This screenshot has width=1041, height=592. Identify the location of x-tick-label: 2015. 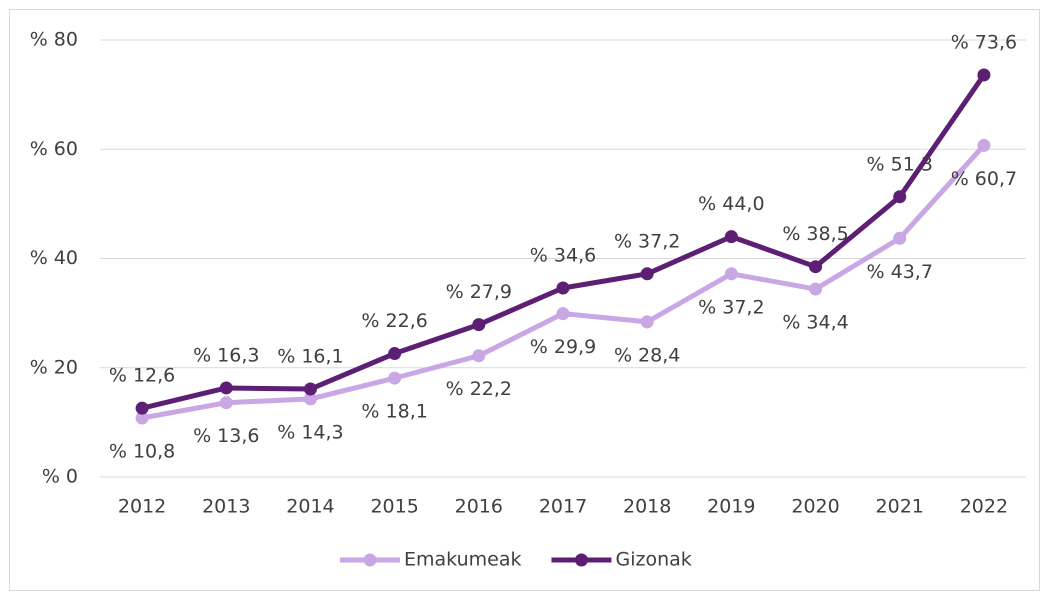
(394, 507).